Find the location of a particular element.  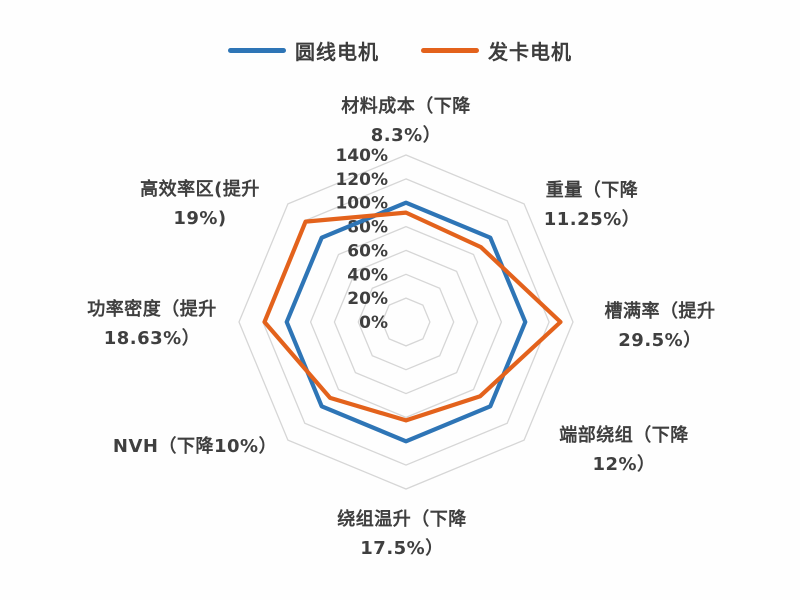

axis-label-line: 8.3%） is located at coordinates (406, 135).